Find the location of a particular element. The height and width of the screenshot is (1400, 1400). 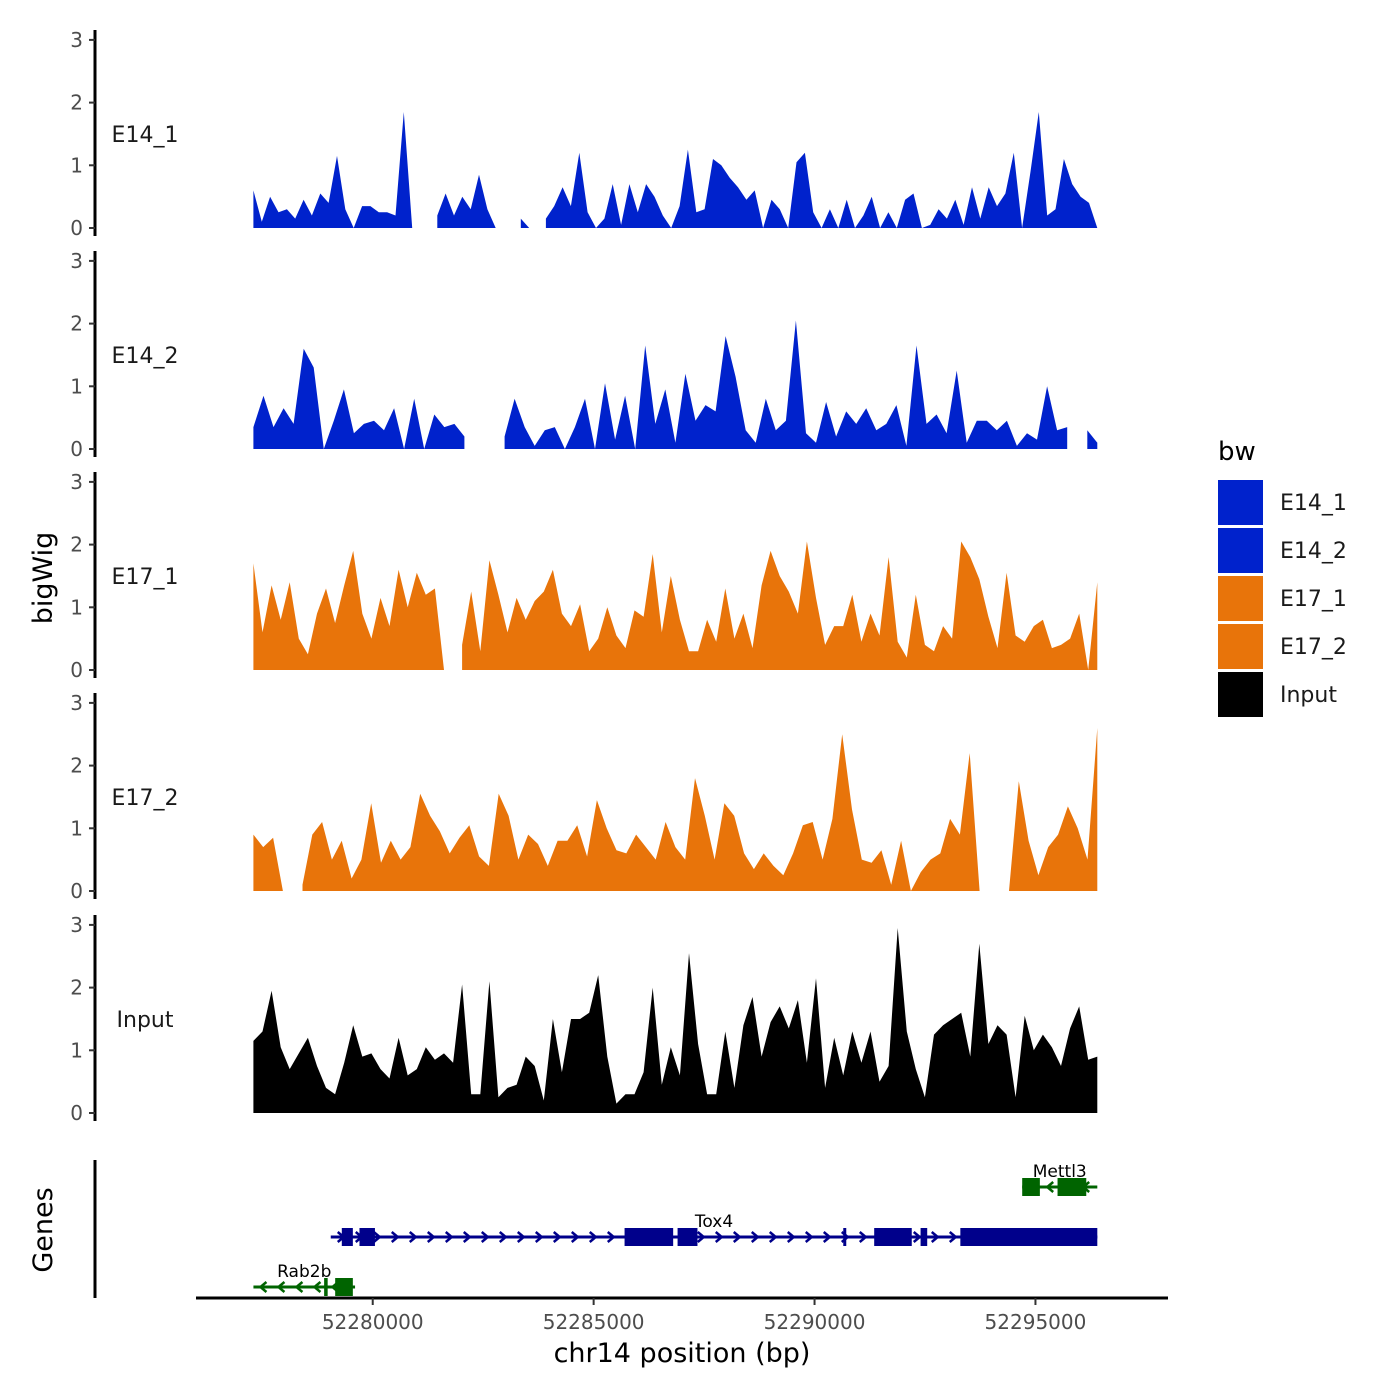

track-E17_2: 0 1 2 3 E17_2 is located at coordinates (584, 797).